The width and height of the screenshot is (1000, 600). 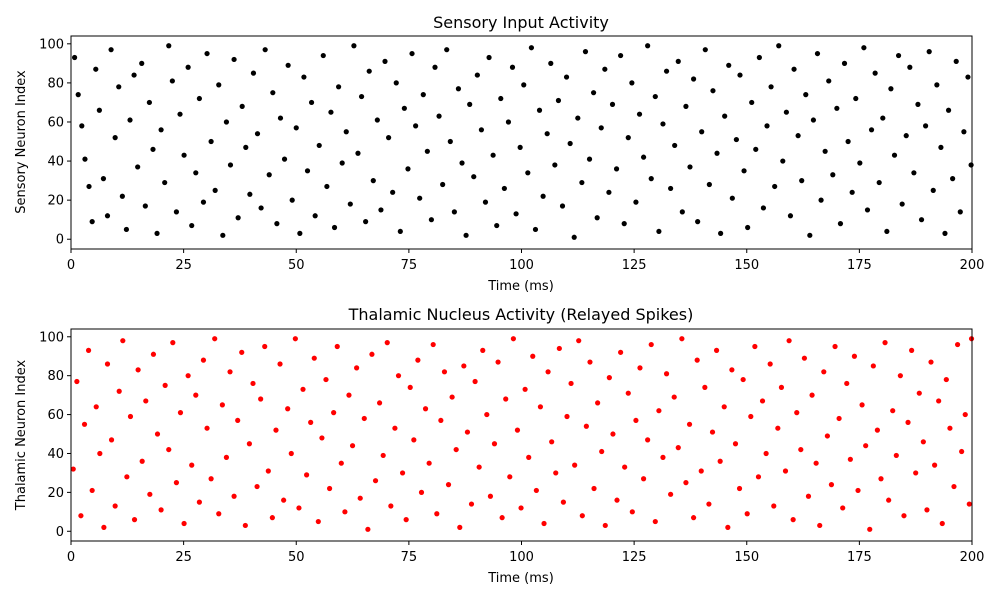 What do you see at coordinates (51, 44) in the screenshot?
I see `sensory-y-tick-label: 100` at bounding box center [51, 44].